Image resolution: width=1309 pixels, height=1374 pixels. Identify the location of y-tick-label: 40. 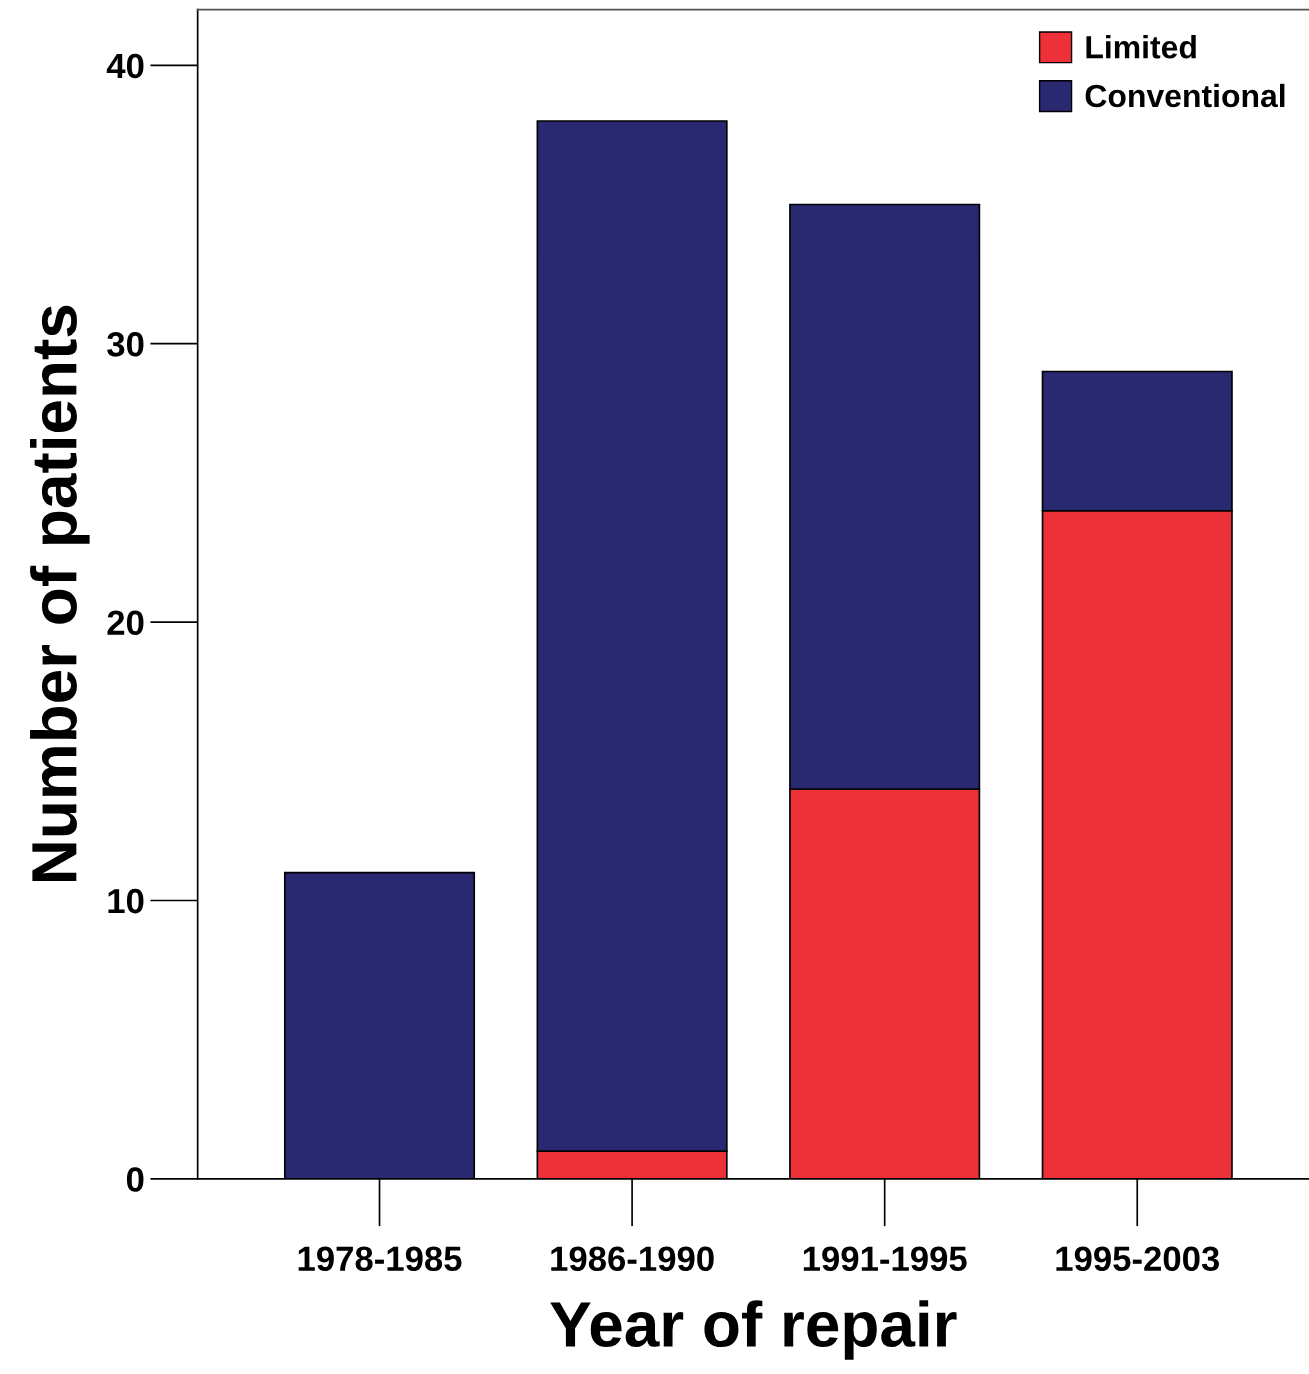
(125, 66).